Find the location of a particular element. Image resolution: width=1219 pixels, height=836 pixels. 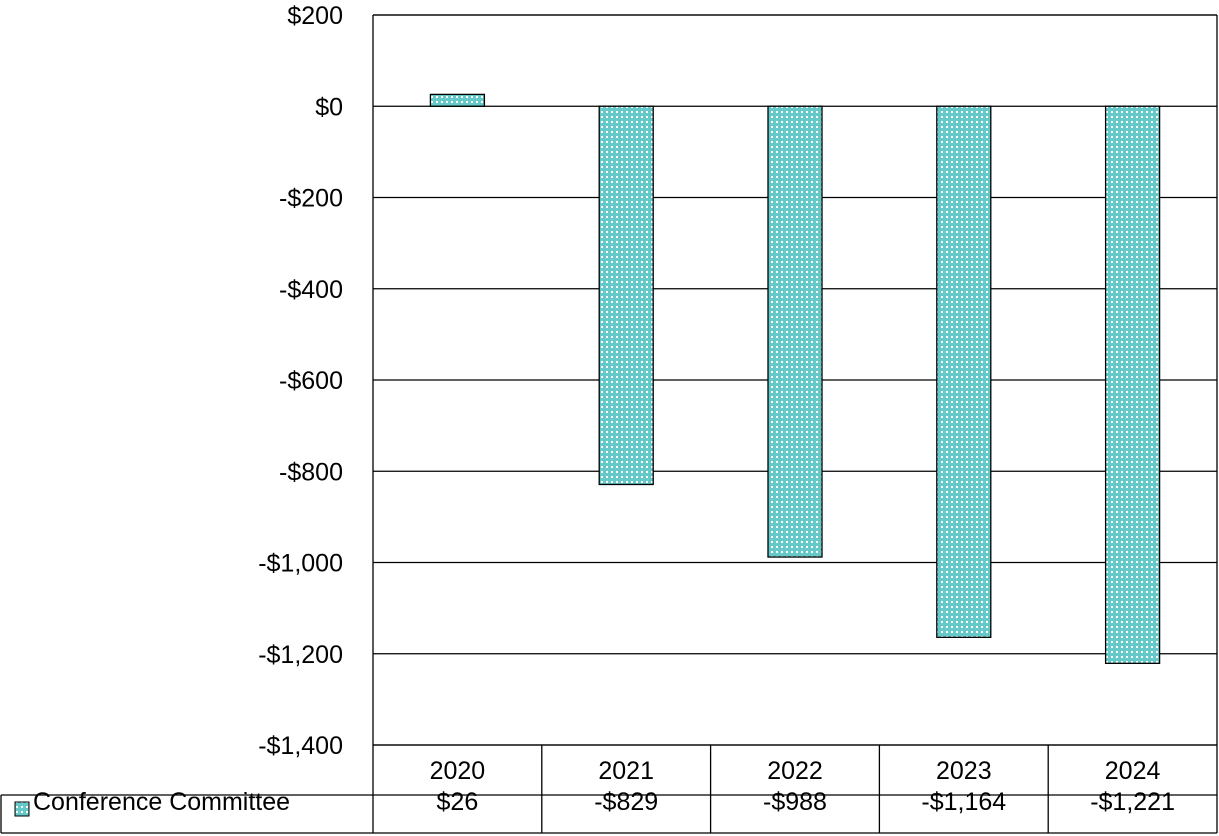

category-label: 2022 is located at coordinates (795, 771).